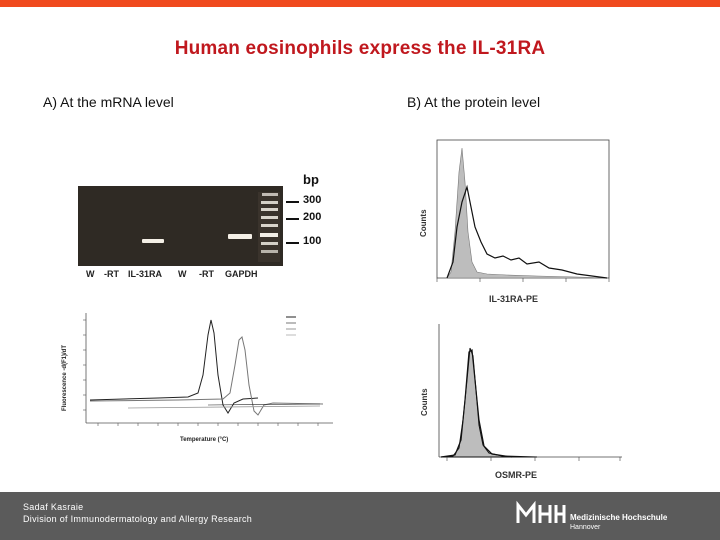 The height and width of the screenshot is (540, 720). I want to click on logo-text-line2: Hannover, so click(585, 527).